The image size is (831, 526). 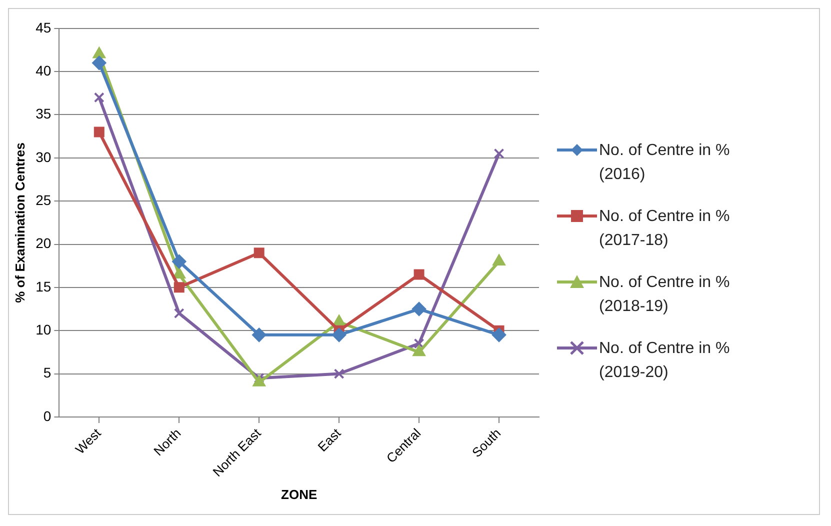 What do you see at coordinates (665, 162) in the screenshot?
I see `legend-label: No. of Centre in % (2016)` at bounding box center [665, 162].